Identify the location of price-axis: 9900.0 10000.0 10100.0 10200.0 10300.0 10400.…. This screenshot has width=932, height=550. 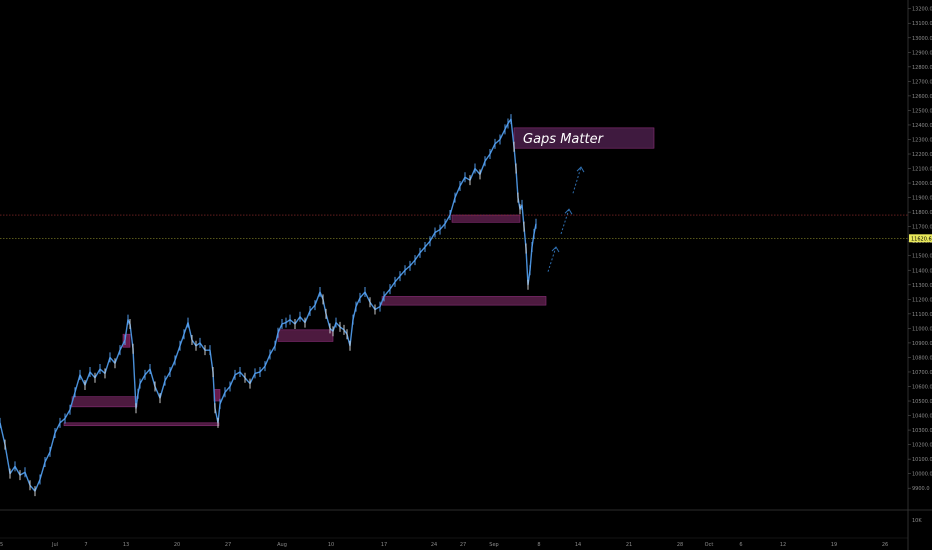
(919, 275).